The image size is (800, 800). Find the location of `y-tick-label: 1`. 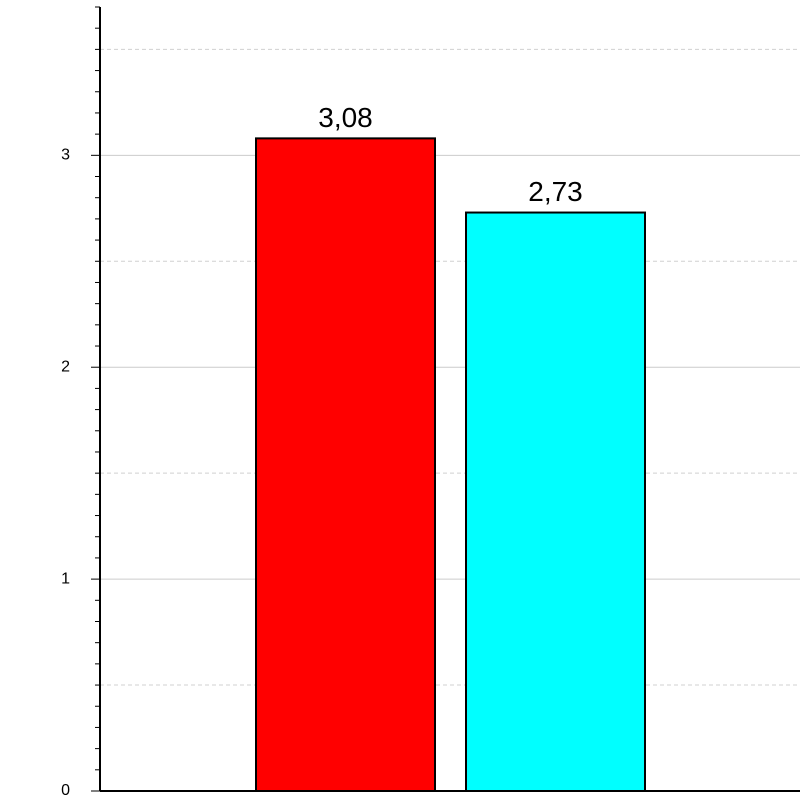

y-tick-label: 1 is located at coordinates (65, 578).